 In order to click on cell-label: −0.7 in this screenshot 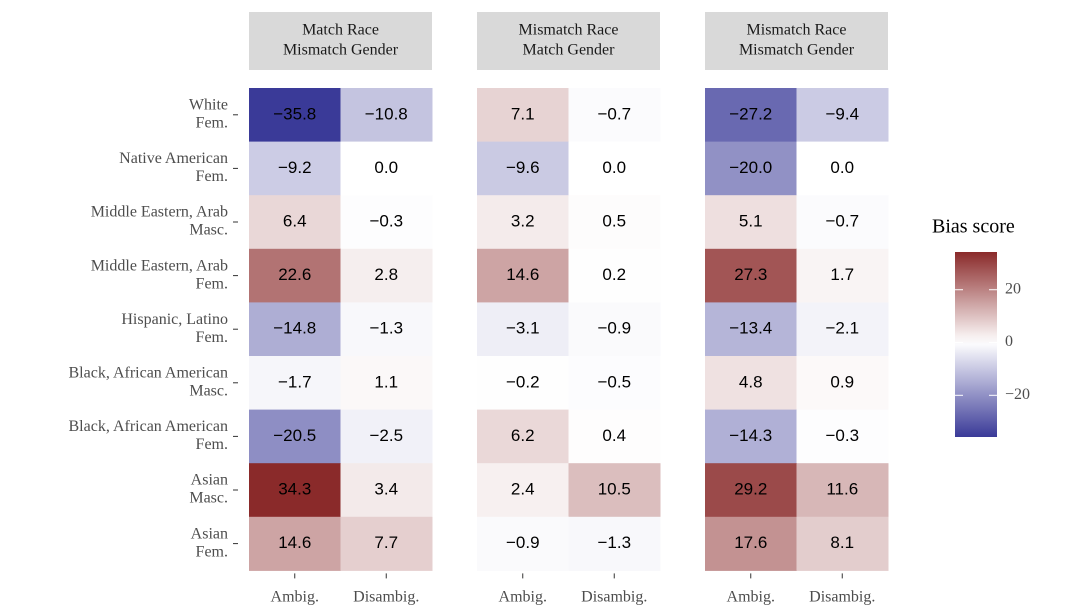, I will do `click(614, 113)`.